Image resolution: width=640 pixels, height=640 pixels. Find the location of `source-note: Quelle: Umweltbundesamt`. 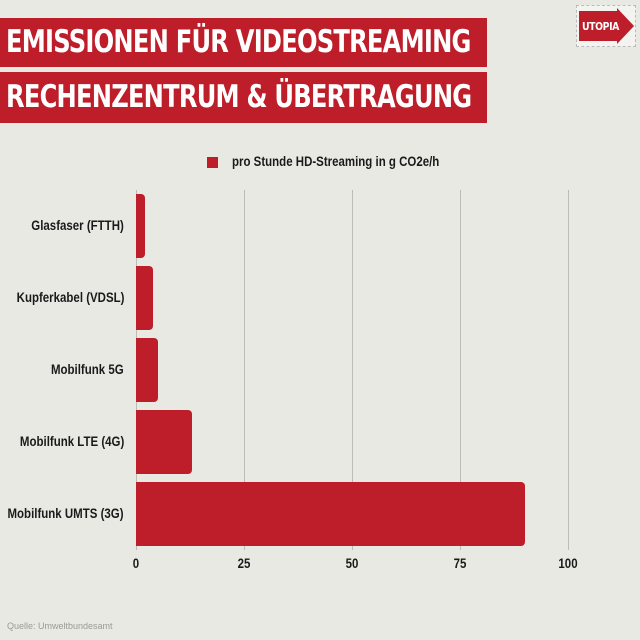

source-note: Quelle: Umweltbundesamt is located at coordinates (60, 626).